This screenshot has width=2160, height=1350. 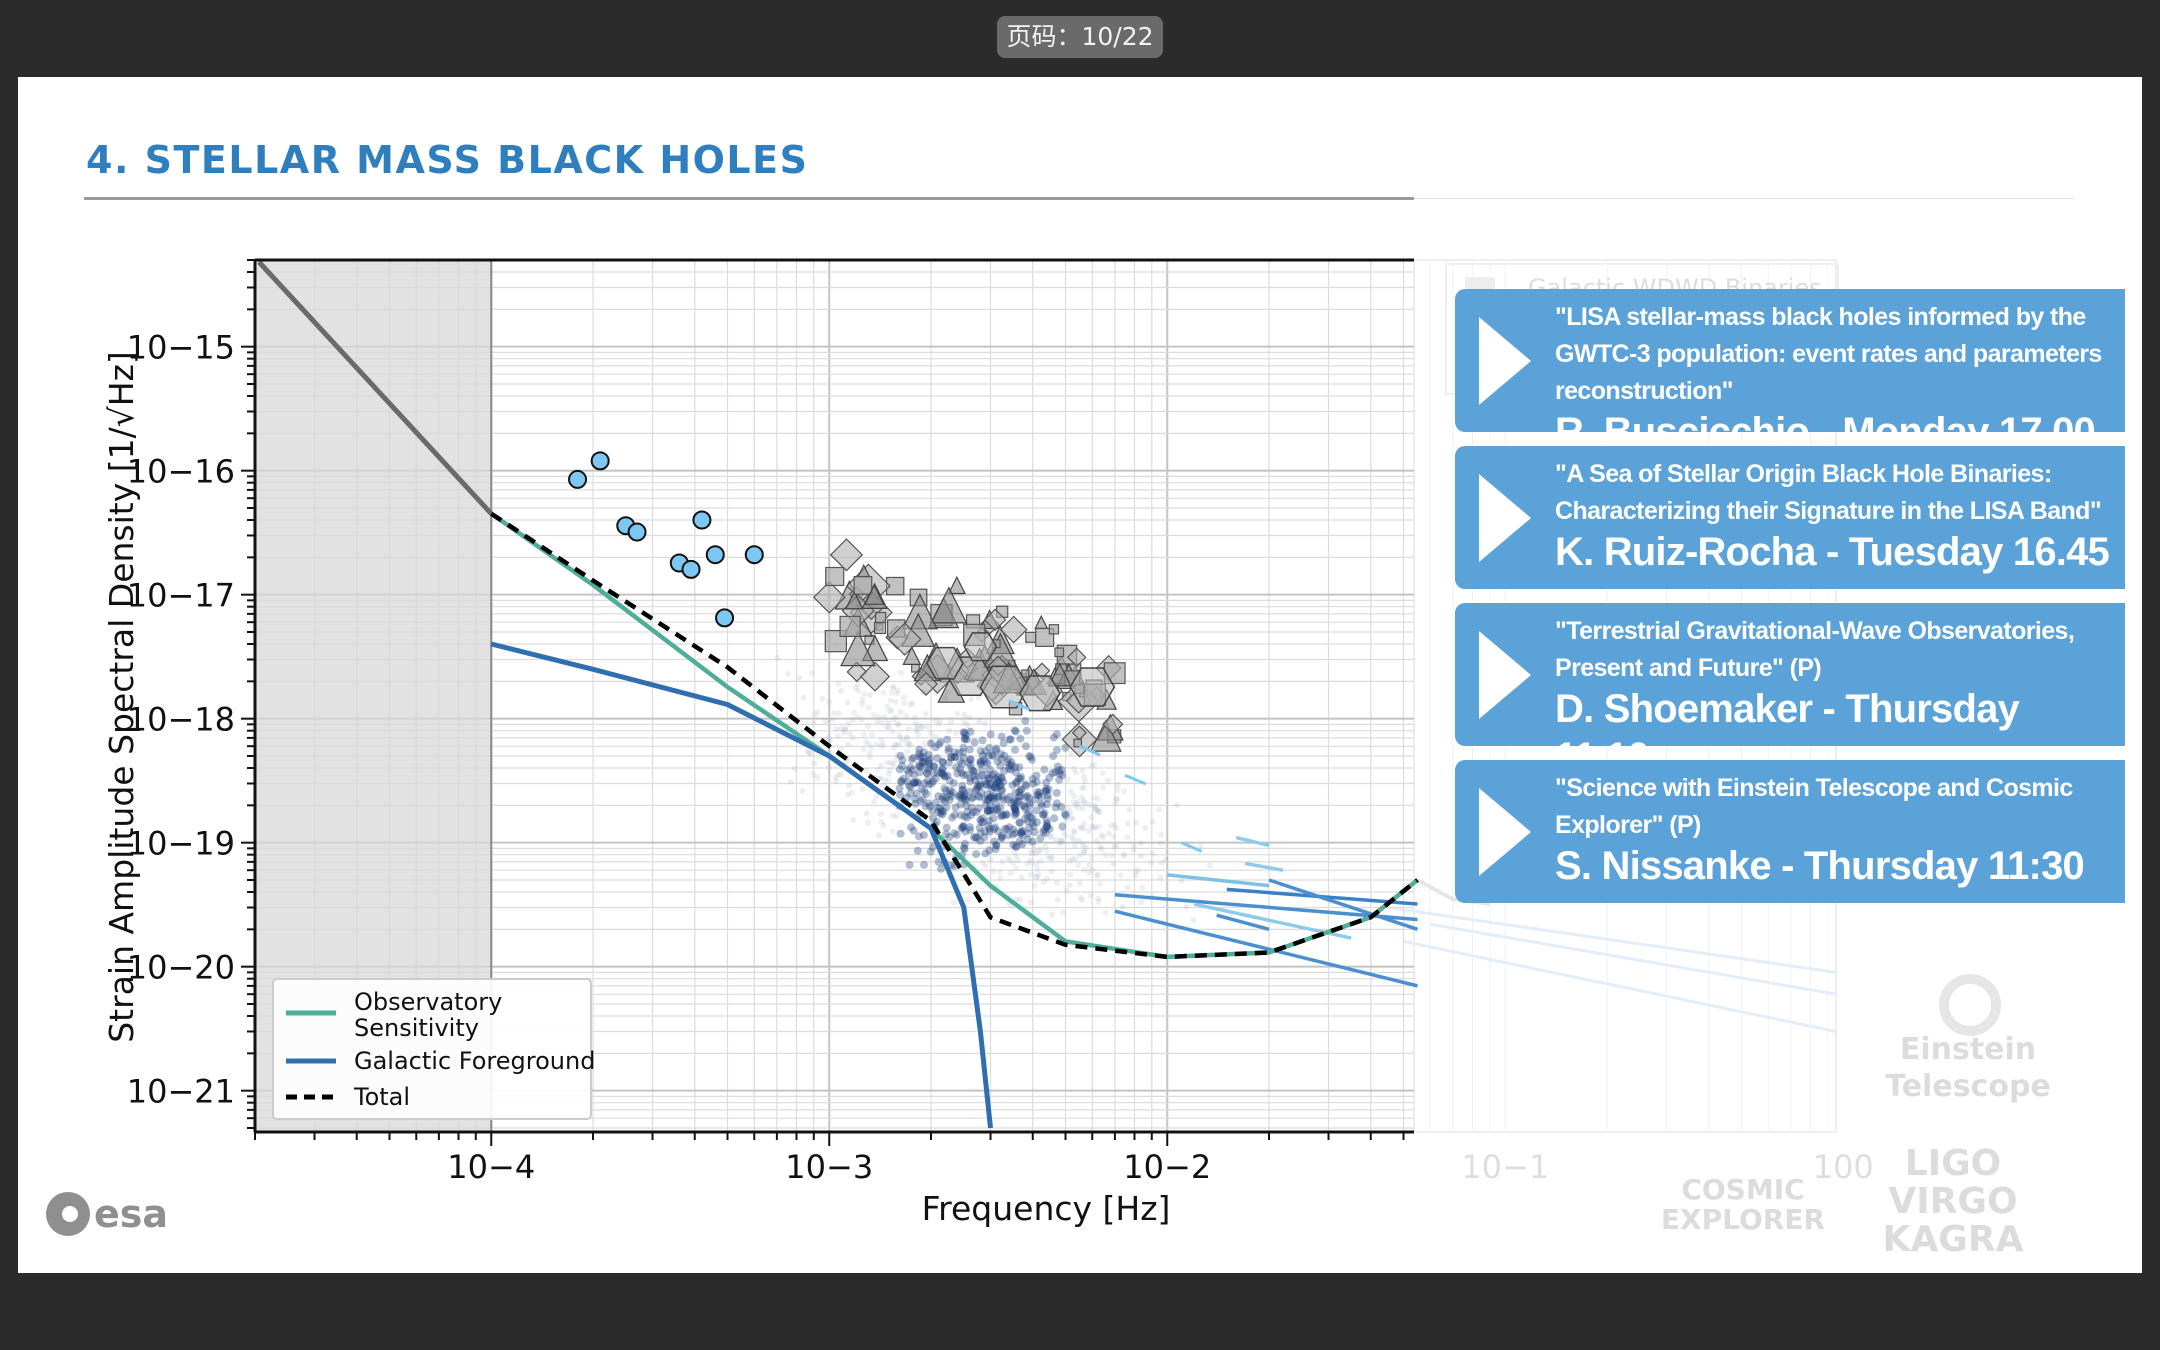 I want to click on hexagon-marker, so click(x=945, y=663).